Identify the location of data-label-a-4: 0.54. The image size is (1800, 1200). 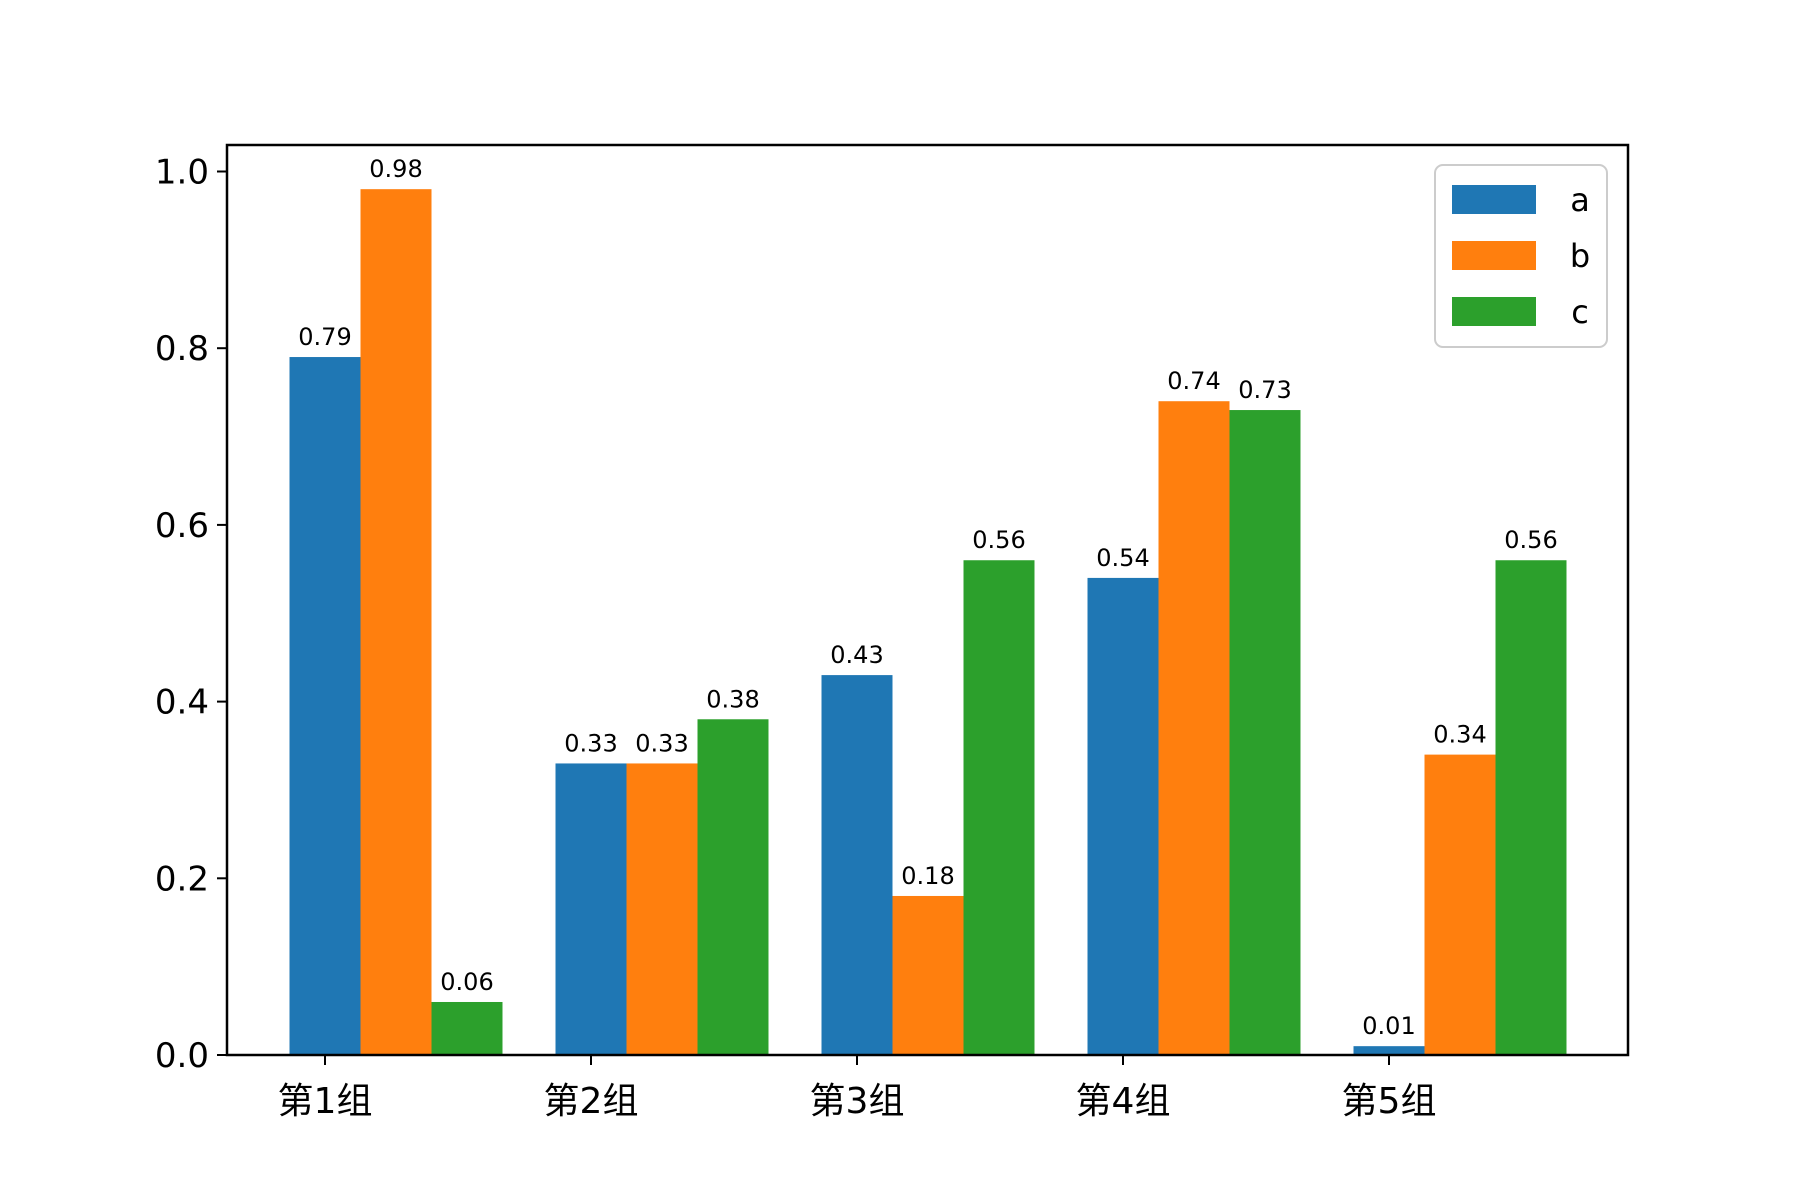
(1122, 558).